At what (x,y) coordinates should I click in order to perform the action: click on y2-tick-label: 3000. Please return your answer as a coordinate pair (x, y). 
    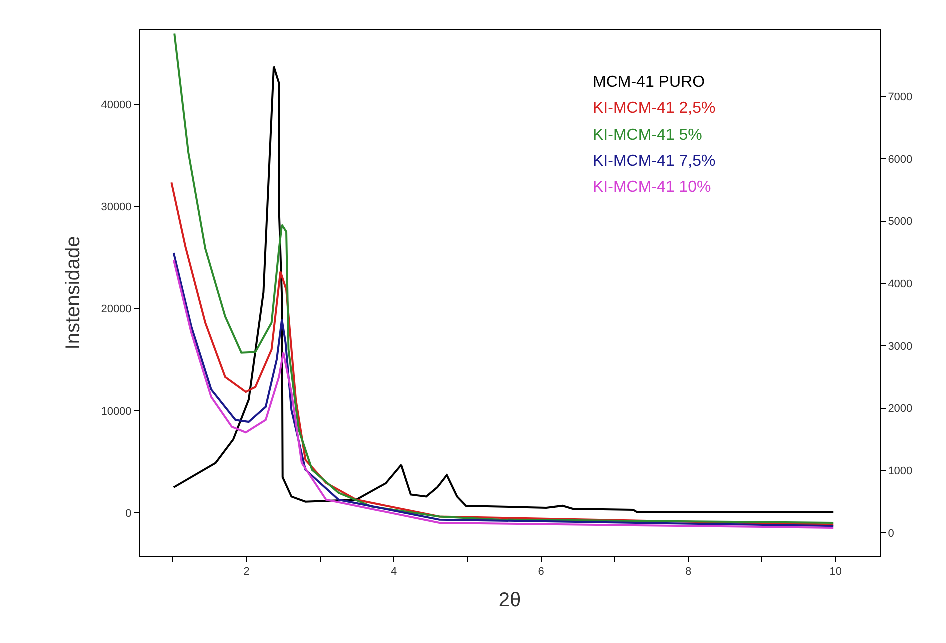
    Looking at the image, I should click on (900, 346).